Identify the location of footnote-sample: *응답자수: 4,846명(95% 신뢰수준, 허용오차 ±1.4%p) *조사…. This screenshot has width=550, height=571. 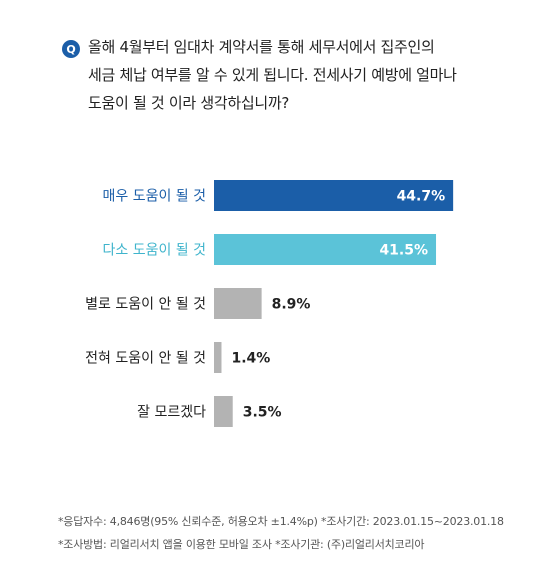
(281, 521).